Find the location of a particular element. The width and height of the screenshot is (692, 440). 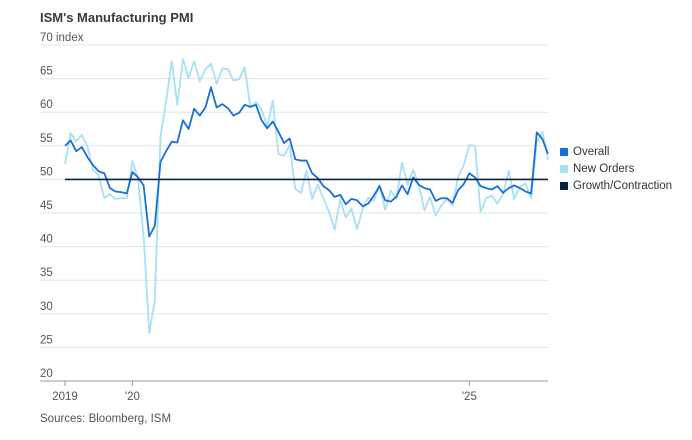

y-tick-label: 25 is located at coordinates (46, 340).